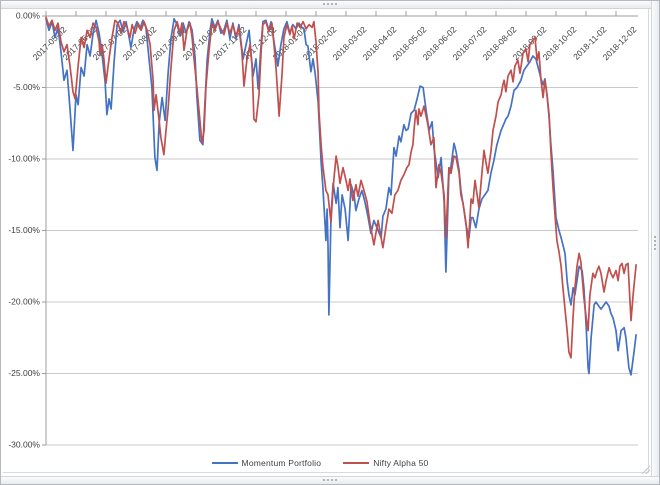  I want to click on top-splitter-bar, so click(330, 5).